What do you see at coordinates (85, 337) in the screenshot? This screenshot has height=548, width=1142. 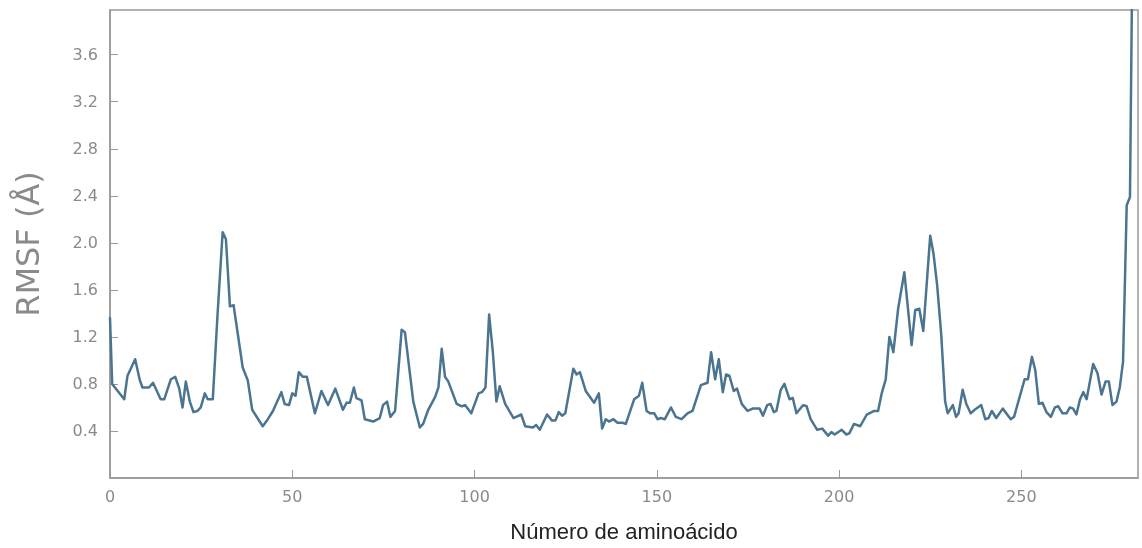 I see `y-tick-label: 1.2` at bounding box center [85, 337].